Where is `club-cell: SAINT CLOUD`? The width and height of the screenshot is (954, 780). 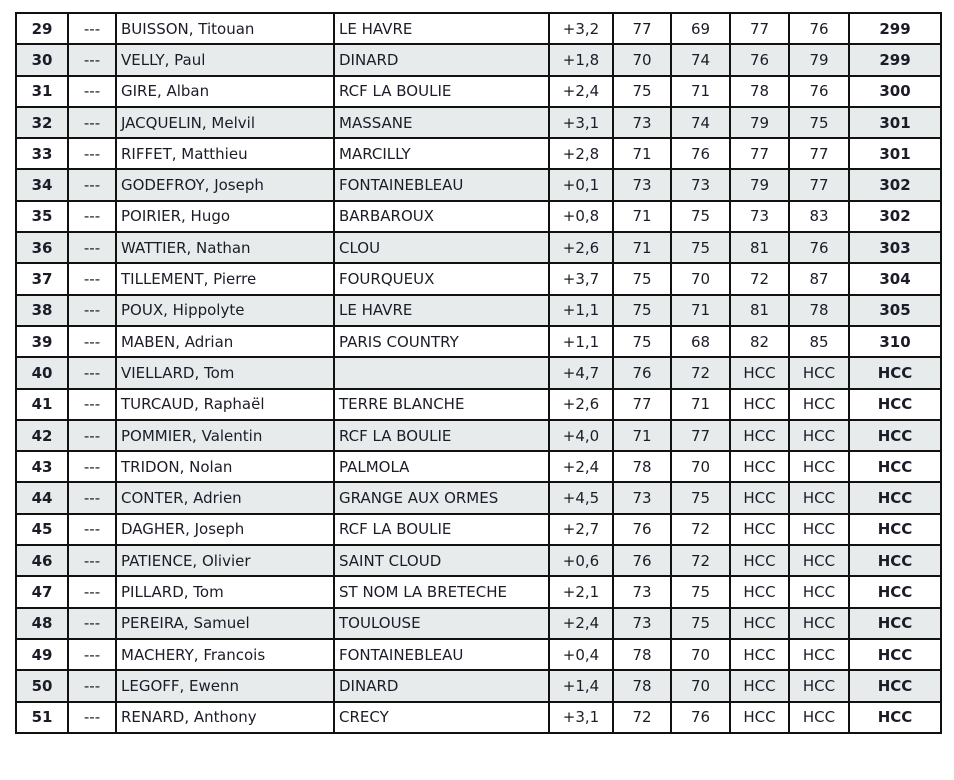
club-cell: SAINT CLOUD is located at coordinates (441, 561).